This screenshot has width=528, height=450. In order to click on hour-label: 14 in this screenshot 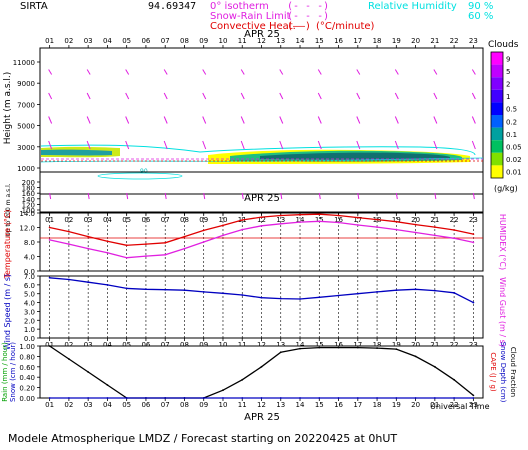, I will do `click(300, 41)`.